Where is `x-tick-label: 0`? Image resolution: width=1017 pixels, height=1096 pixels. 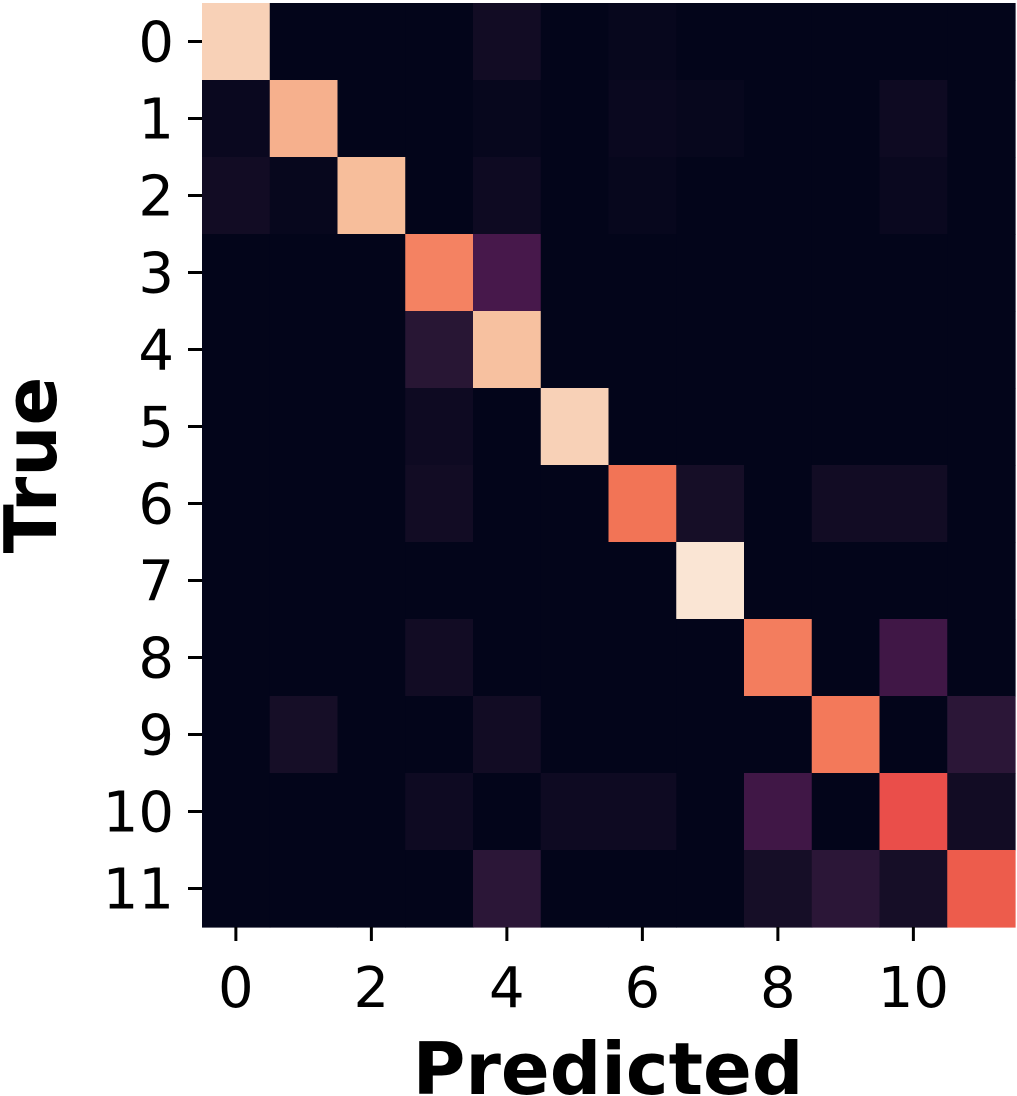 x-tick-label: 0 is located at coordinates (236, 988).